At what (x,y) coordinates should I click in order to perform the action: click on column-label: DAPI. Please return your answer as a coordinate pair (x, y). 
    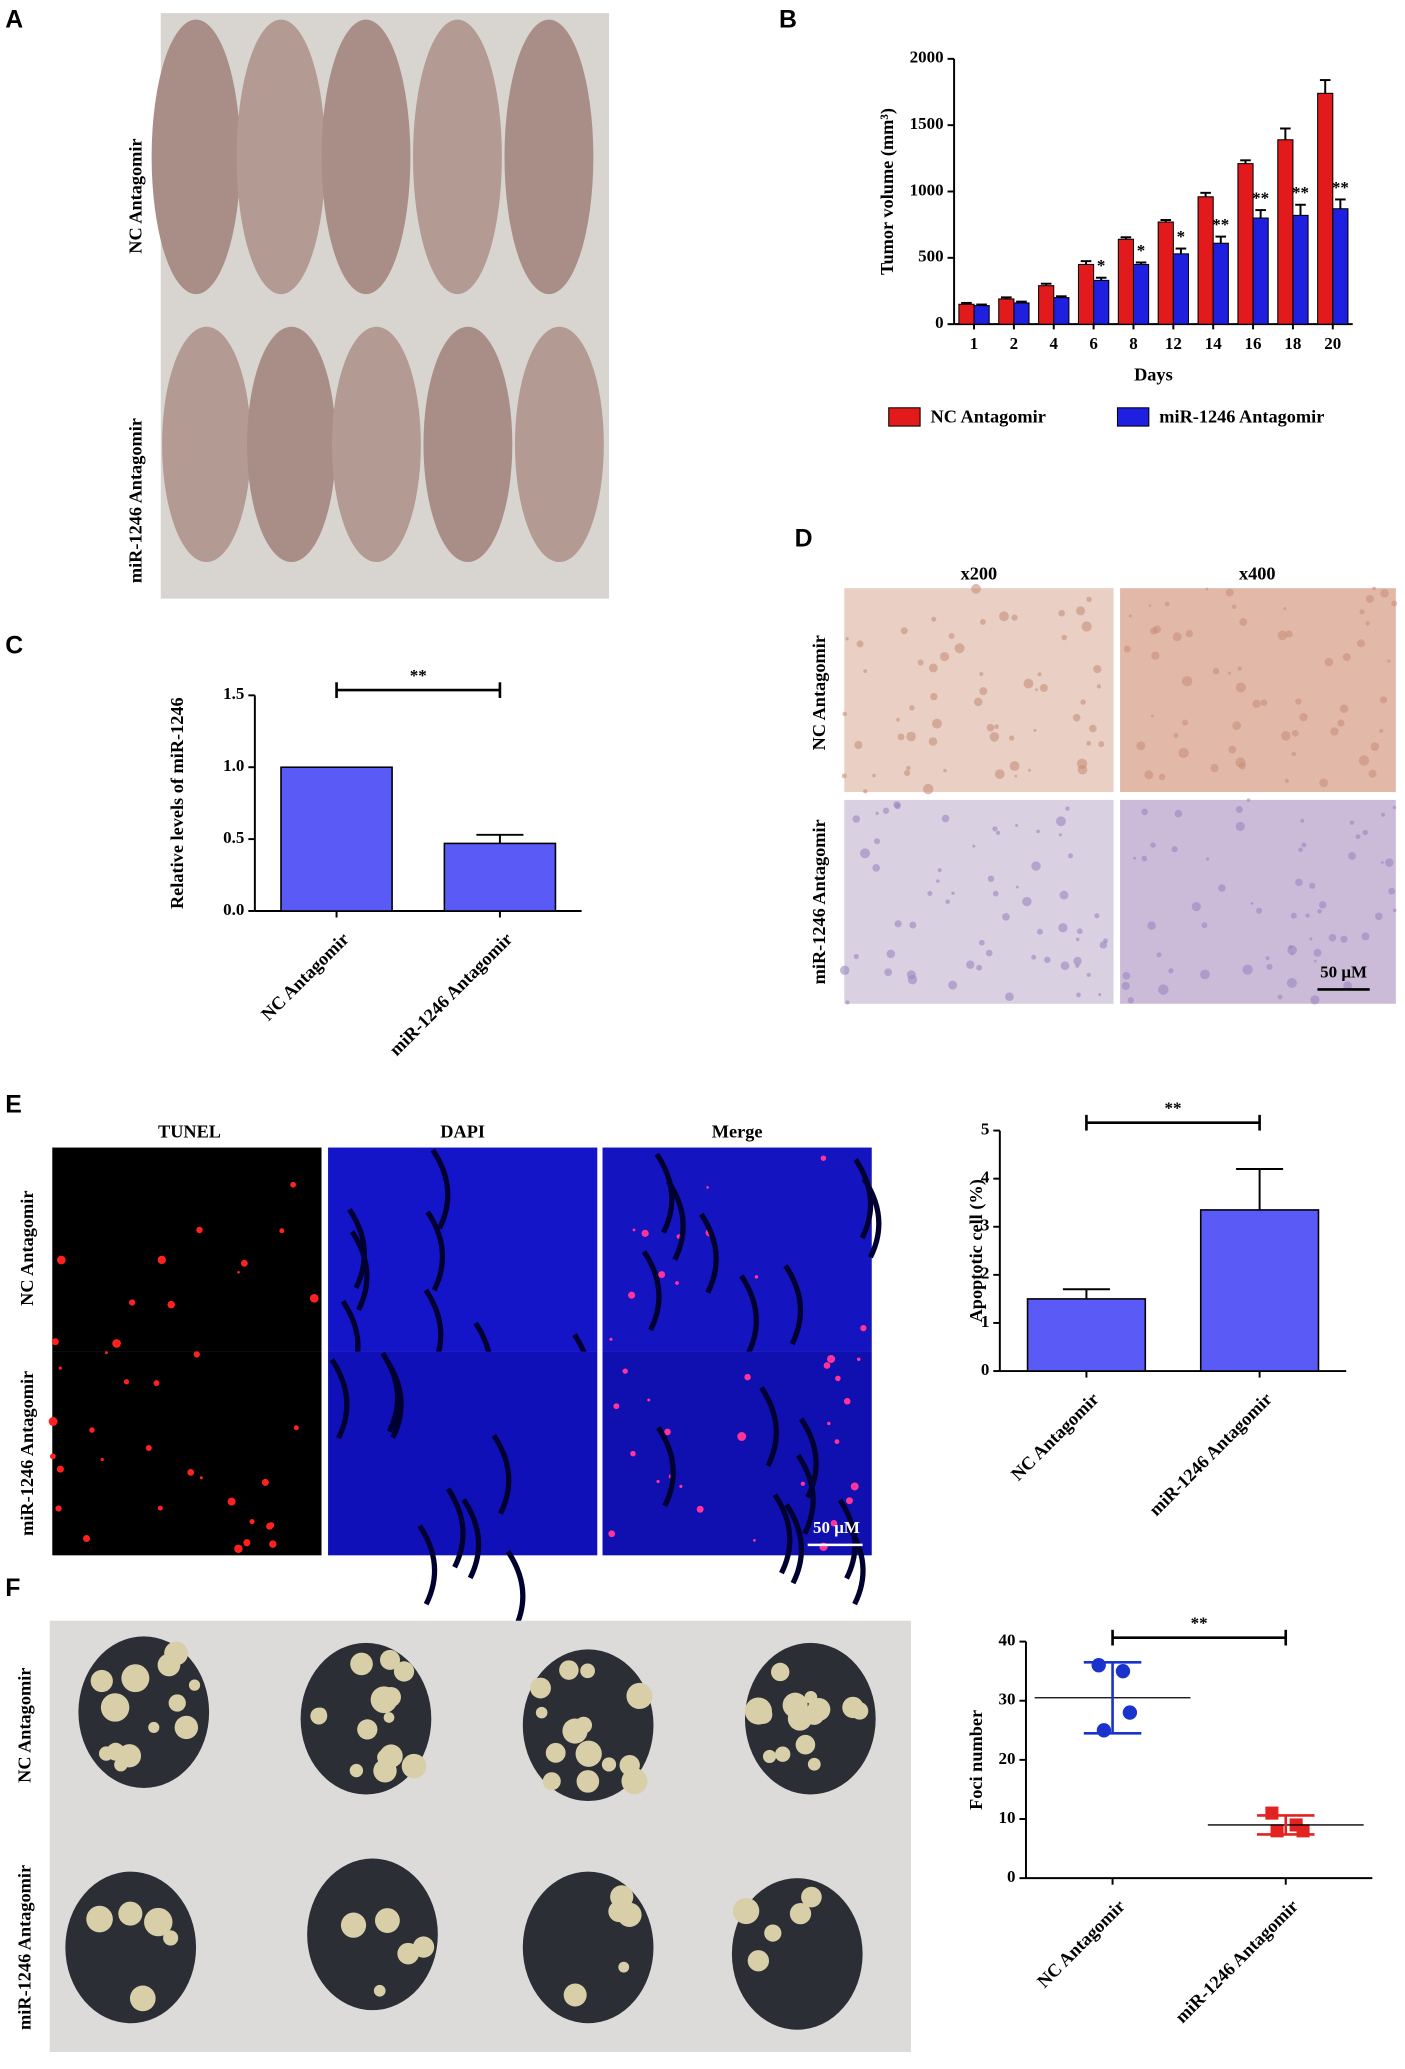
    Looking at the image, I should click on (462, 1131).